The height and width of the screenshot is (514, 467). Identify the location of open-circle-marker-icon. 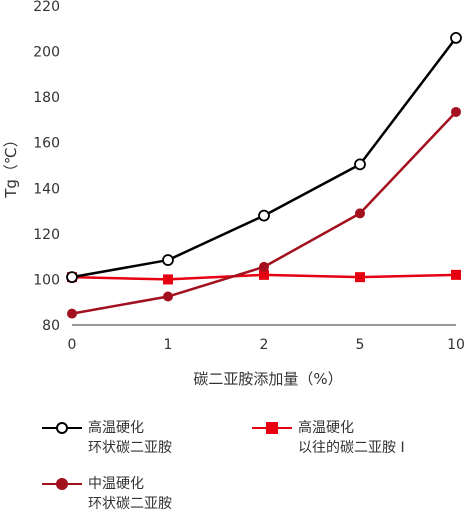
(62, 428).